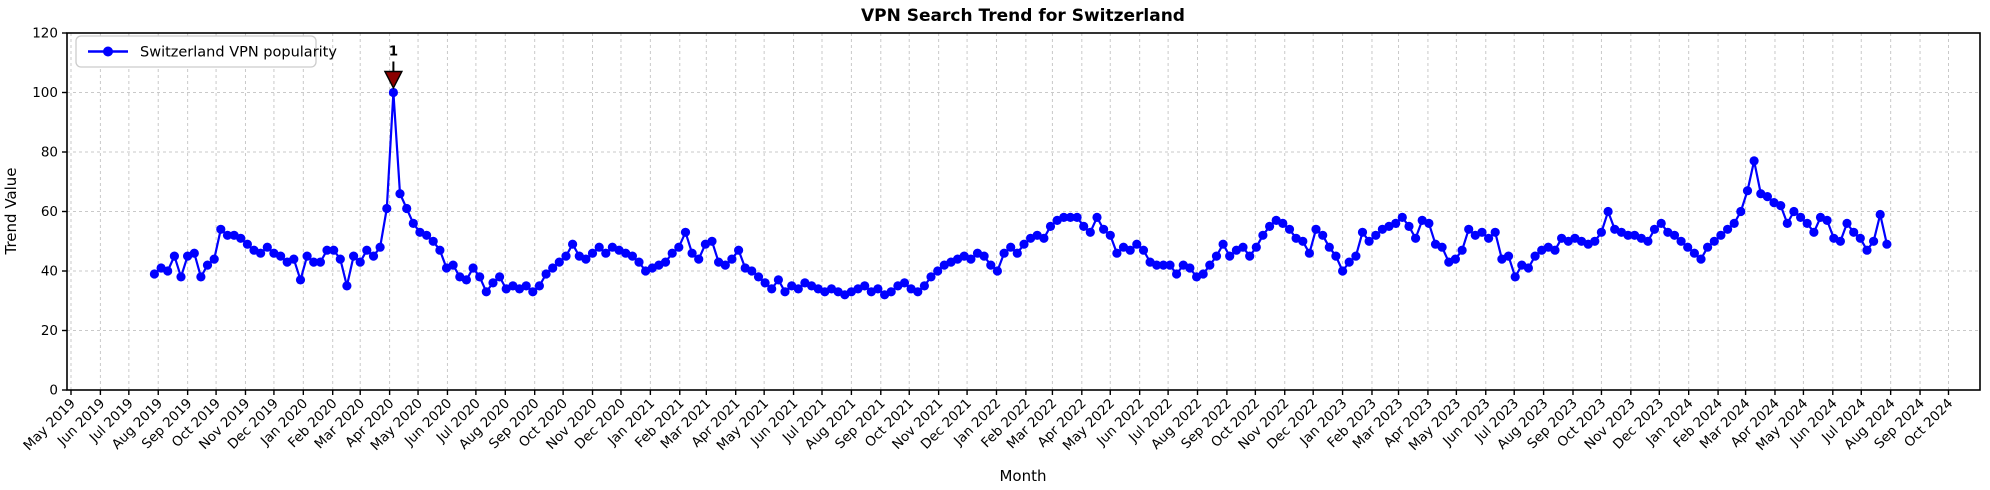 Image resolution: width=1990 pixels, height=490 pixels. What do you see at coordinates (53, 391) in the screenshot?
I see `y-tick-label: 0` at bounding box center [53, 391].